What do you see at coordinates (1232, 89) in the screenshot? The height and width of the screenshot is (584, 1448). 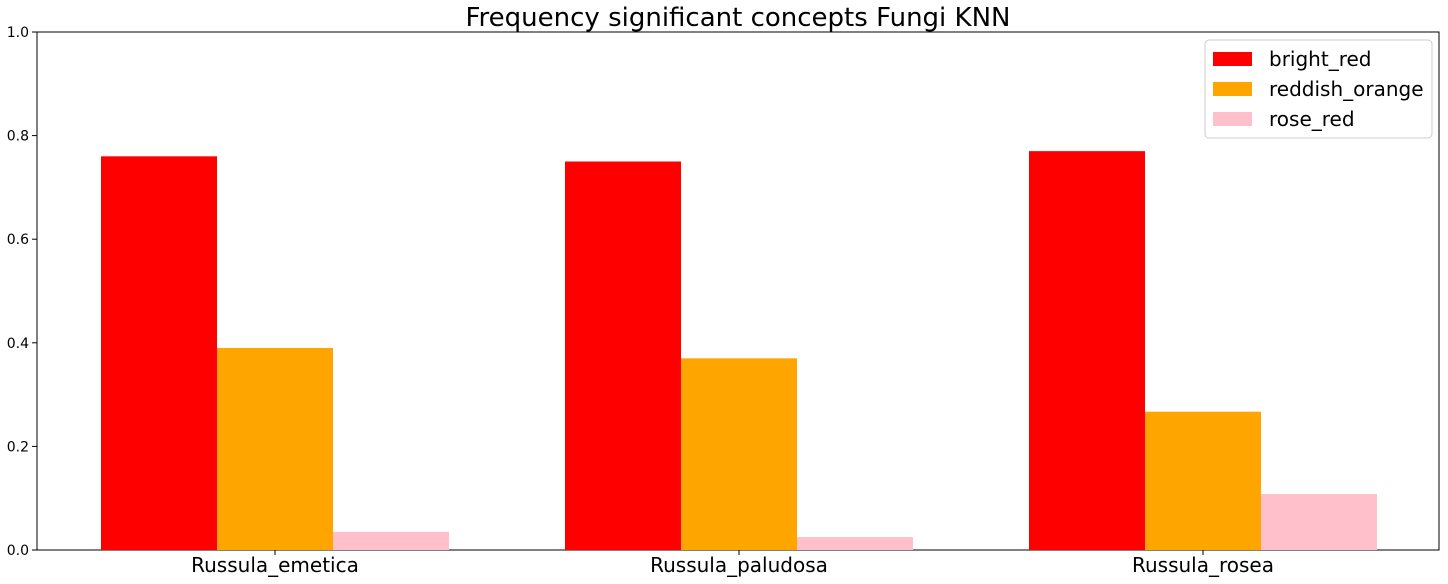 I see `legend-swatch-reddish_orange` at bounding box center [1232, 89].